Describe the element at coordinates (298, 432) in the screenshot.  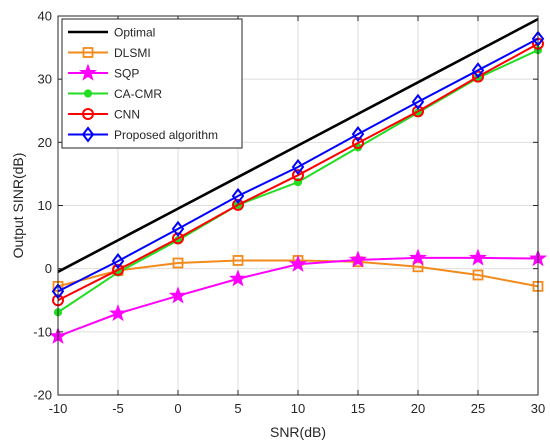
I see `x-axis-label: SNR(dB)` at that location.